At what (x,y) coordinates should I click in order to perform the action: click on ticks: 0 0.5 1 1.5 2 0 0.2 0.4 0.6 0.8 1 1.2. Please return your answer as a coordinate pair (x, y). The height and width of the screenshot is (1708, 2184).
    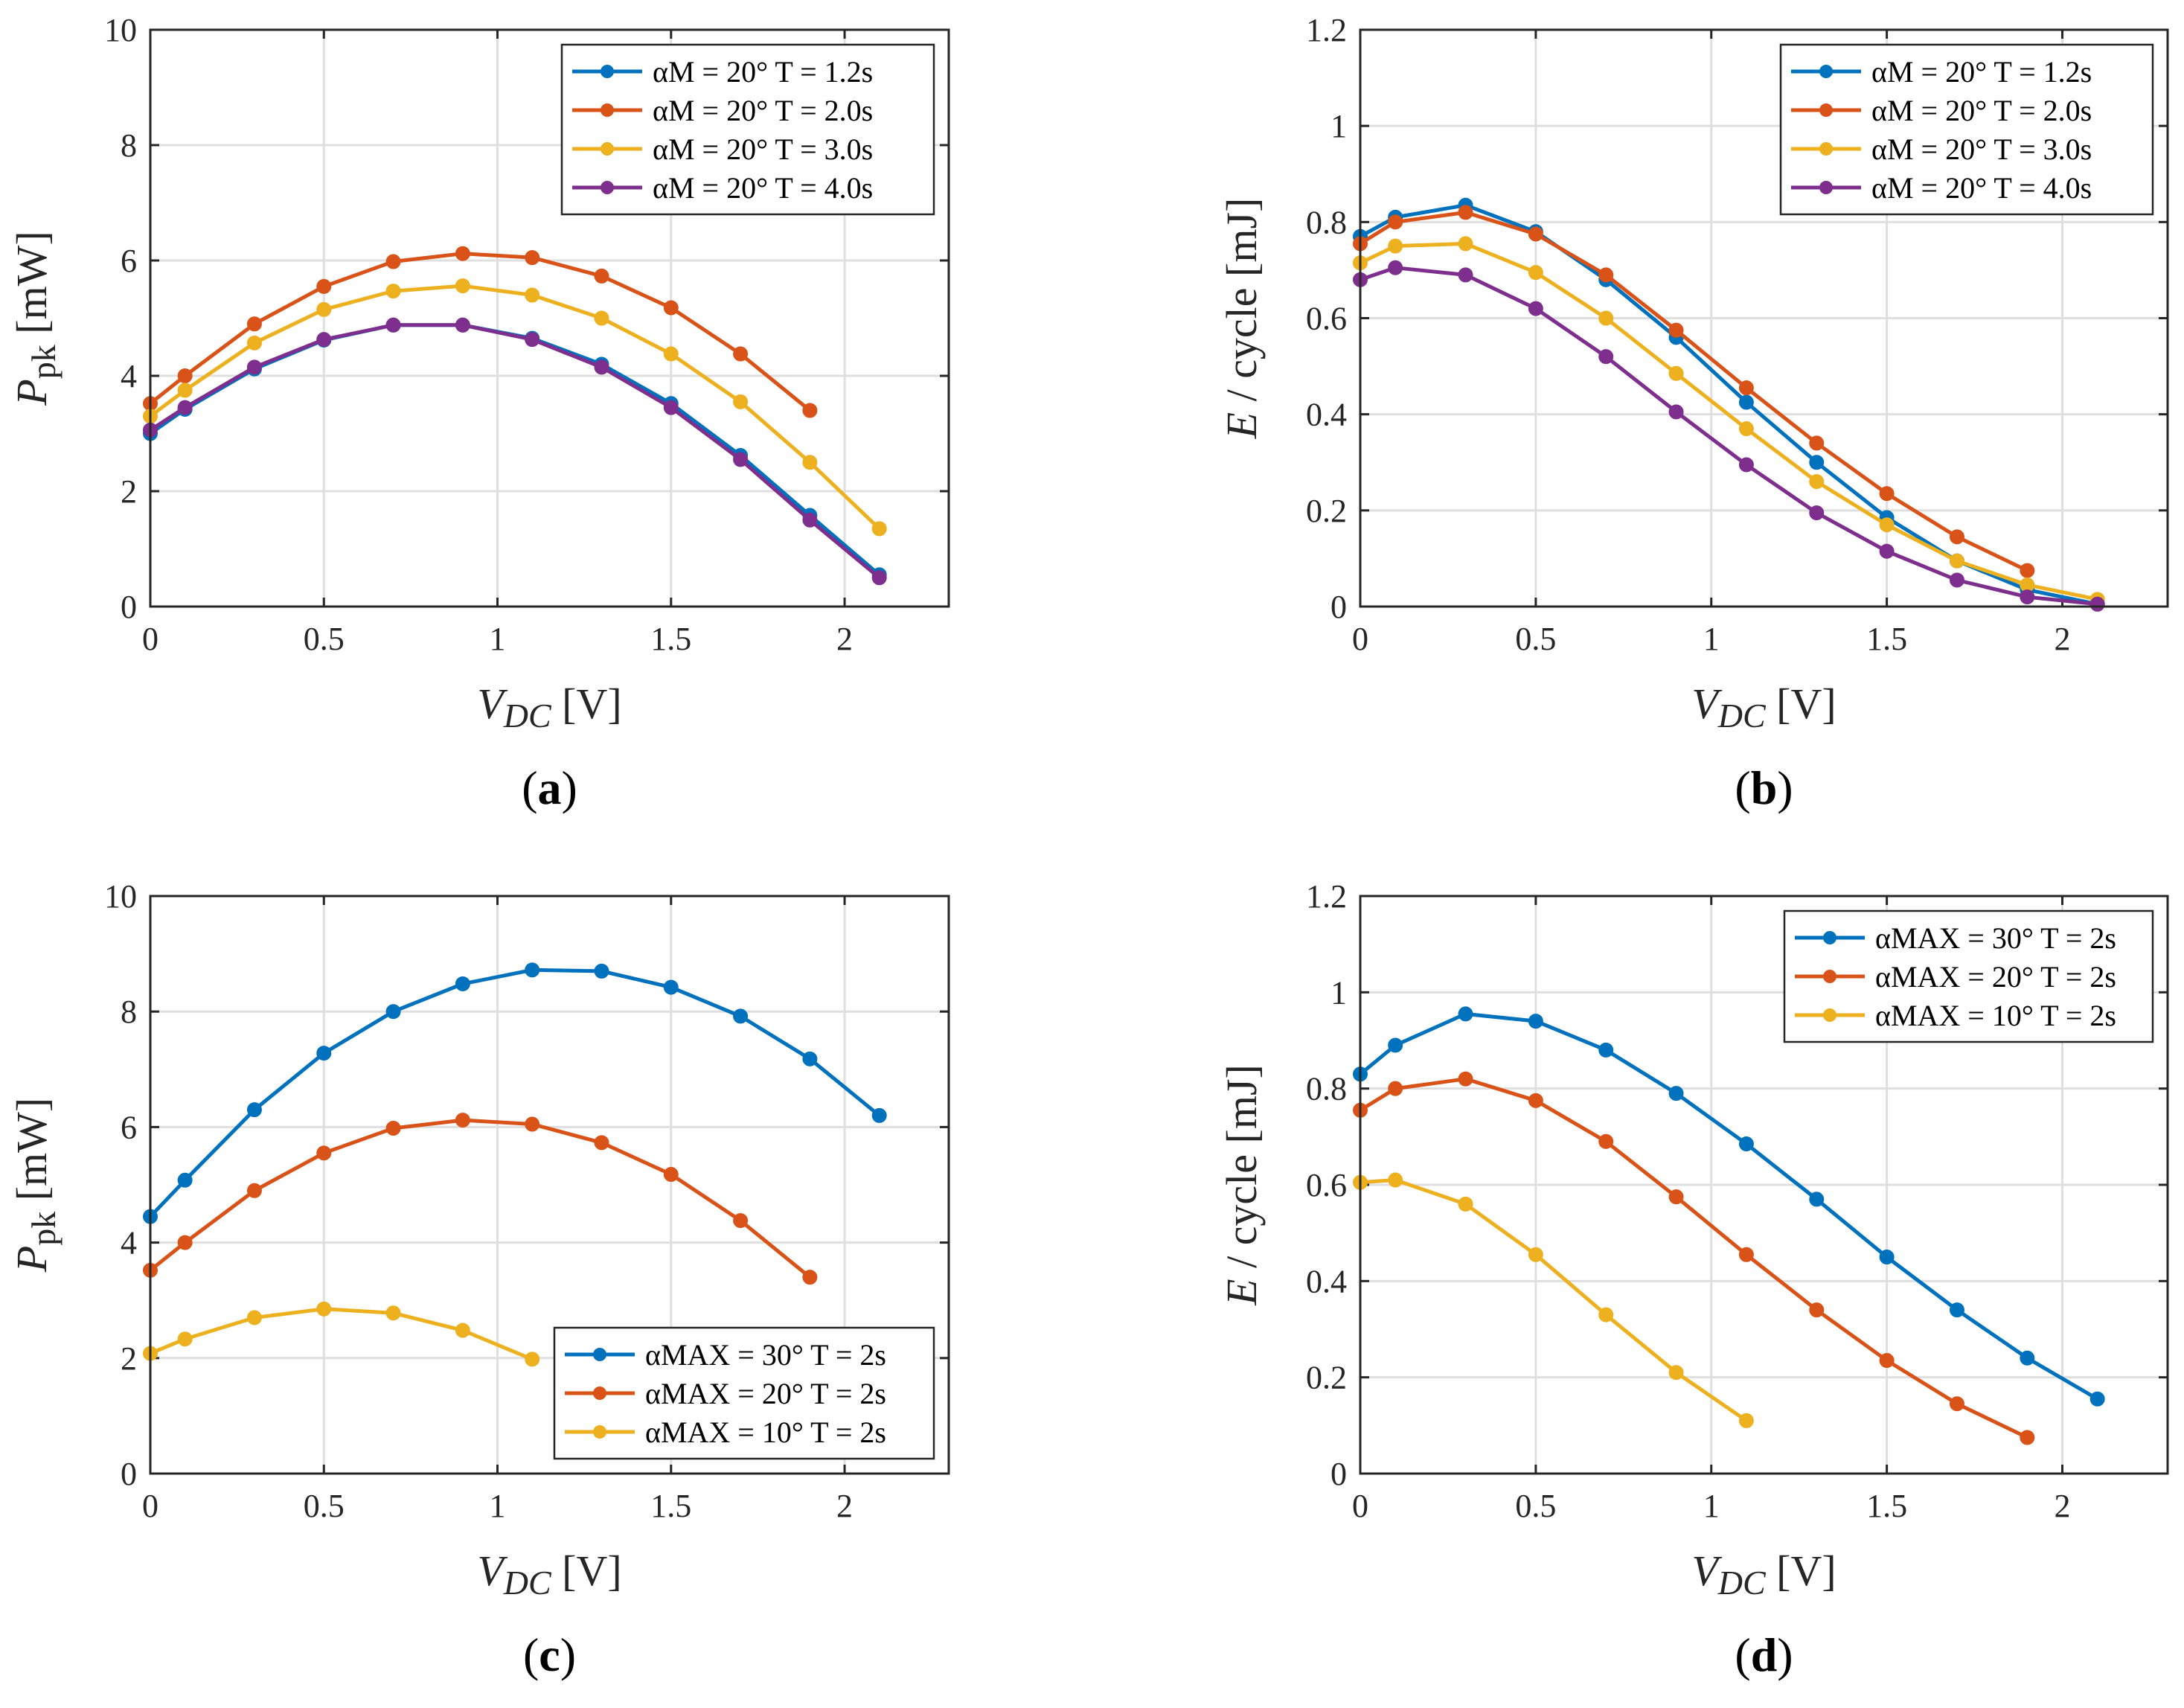
    Looking at the image, I should click on (1737, 334).